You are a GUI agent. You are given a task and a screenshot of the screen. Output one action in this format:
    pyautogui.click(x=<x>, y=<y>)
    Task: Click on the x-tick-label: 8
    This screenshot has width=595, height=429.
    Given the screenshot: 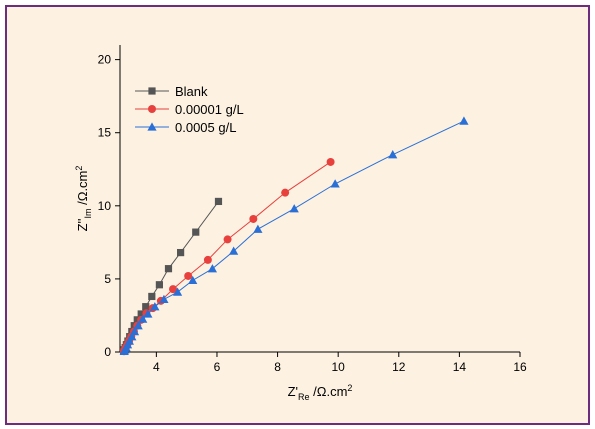 What is the action you would take?
    pyautogui.click(x=277, y=367)
    